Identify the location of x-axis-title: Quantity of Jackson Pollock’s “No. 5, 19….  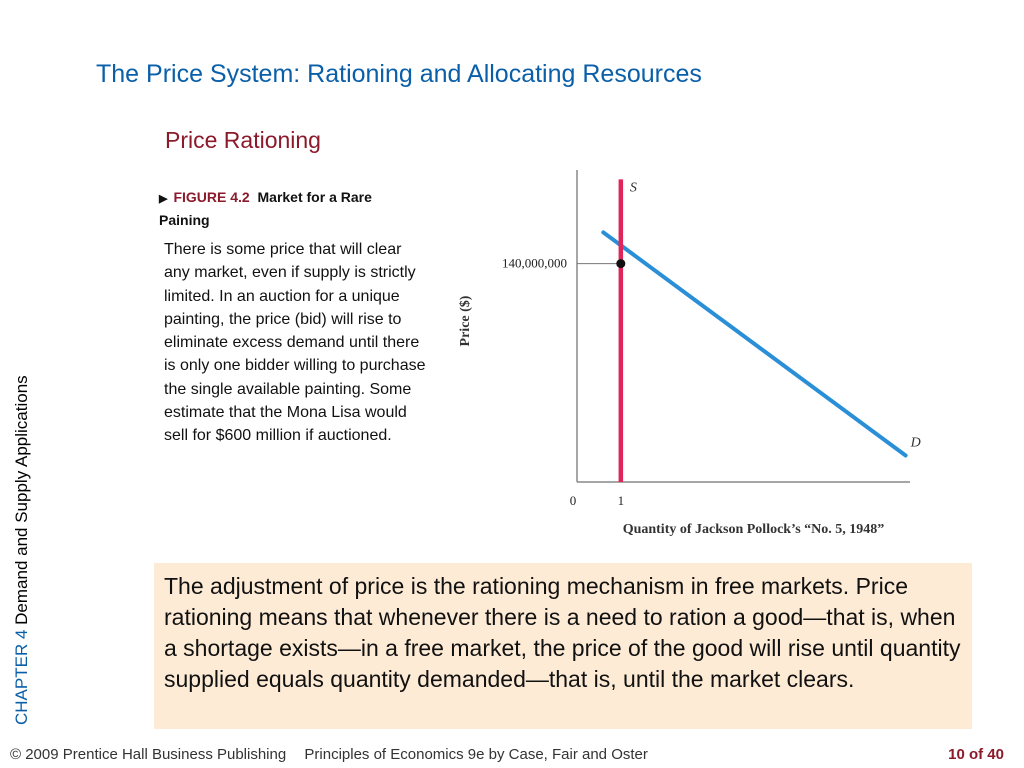
(754, 529).